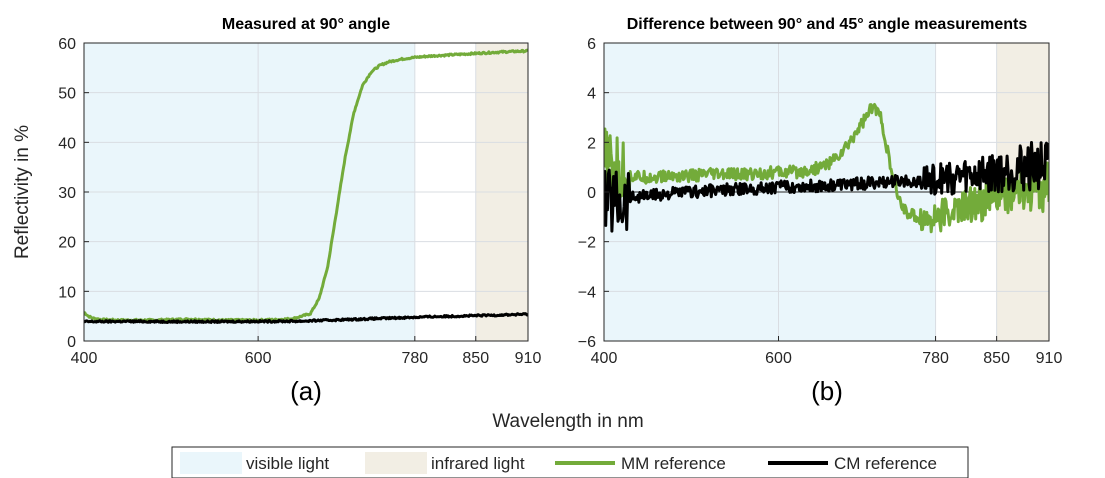 The width and height of the screenshot is (1105, 478). I want to click on y-tick-label: 6, so click(591, 44).